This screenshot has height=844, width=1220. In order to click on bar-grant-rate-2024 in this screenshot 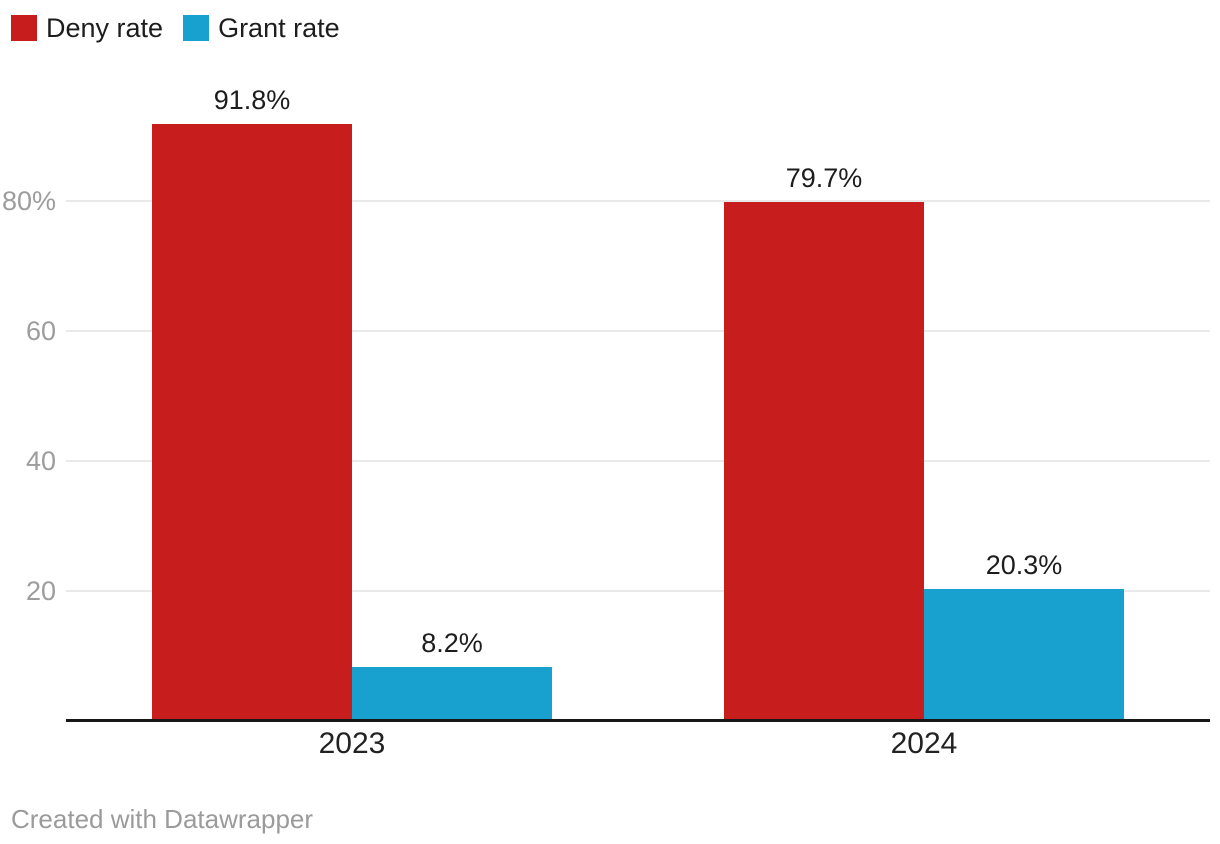, I will do `click(1024, 654)`.